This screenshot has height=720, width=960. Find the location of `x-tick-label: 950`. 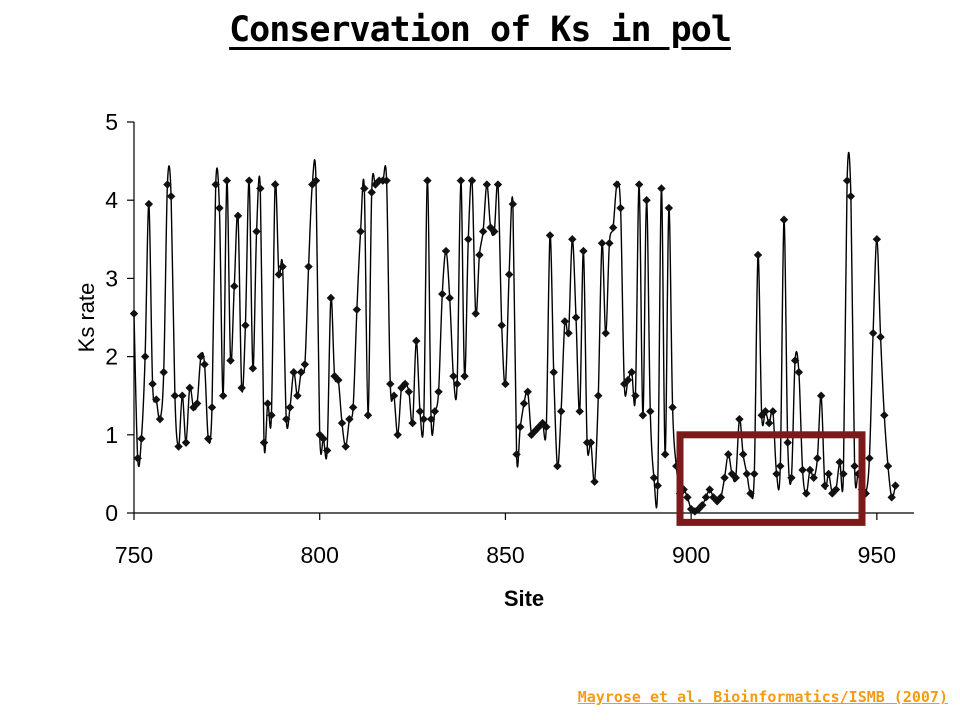

x-tick-label: 950 is located at coordinates (877, 555).